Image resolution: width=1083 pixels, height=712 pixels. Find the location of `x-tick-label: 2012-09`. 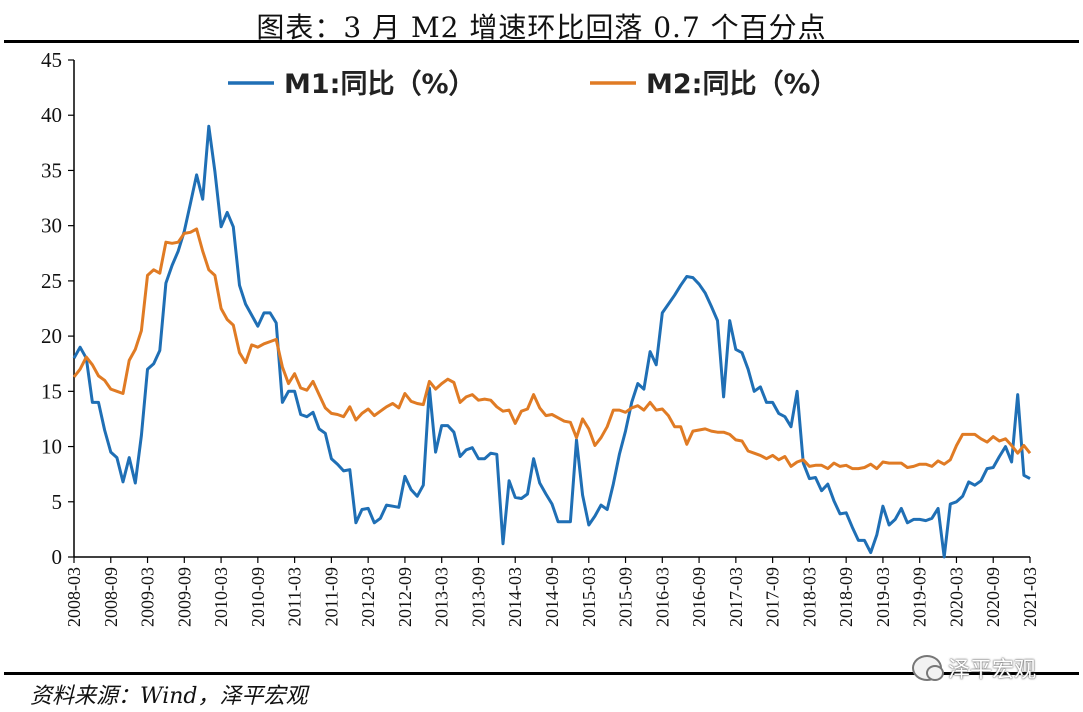

x-tick-label: 2012-09 is located at coordinates (405, 597).